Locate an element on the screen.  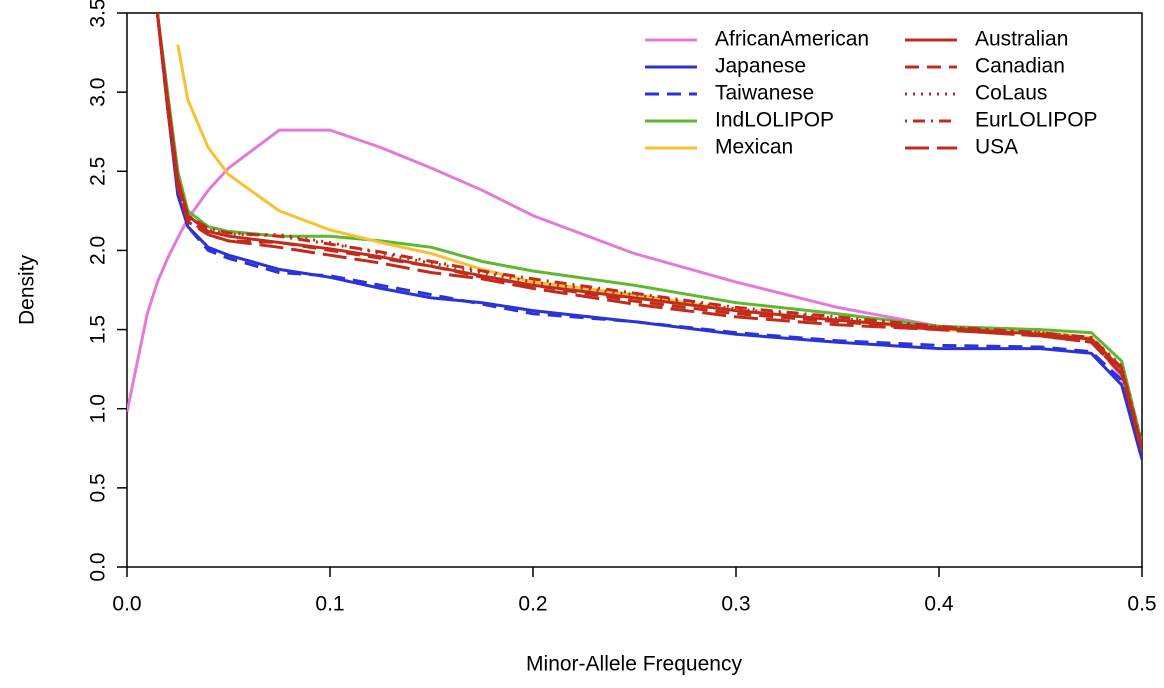
legend-label: Australian is located at coordinates (1021, 39).